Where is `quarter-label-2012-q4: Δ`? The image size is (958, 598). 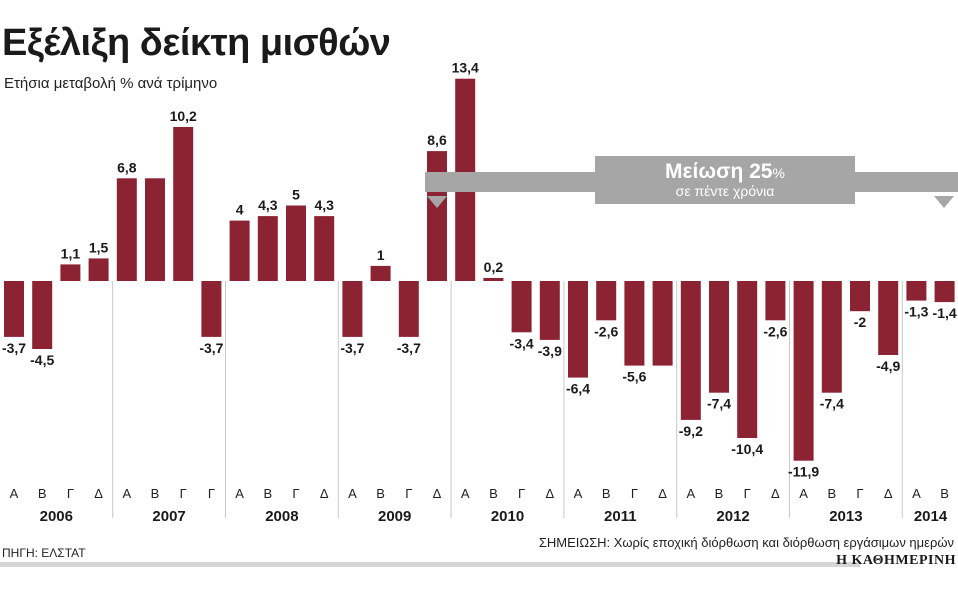
quarter-label-2012-q4: Δ is located at coordinates (775, 493).